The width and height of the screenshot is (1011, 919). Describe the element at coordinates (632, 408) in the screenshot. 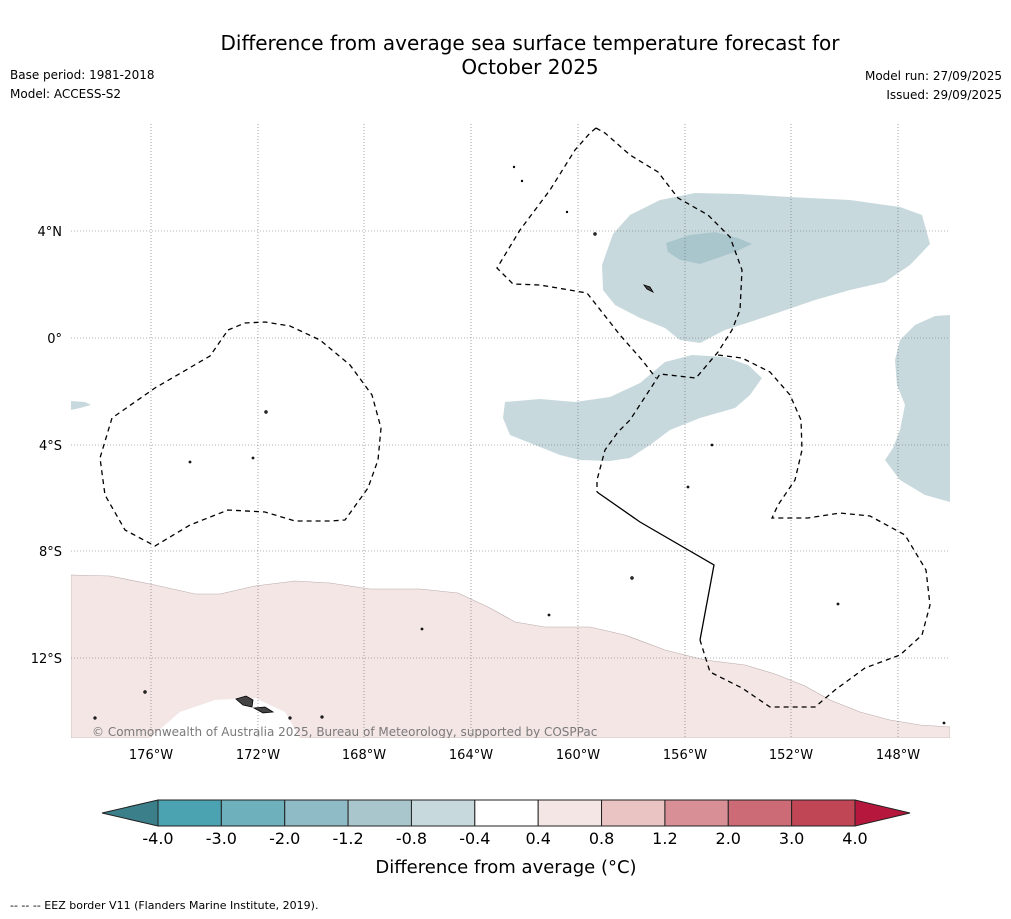

I see `cool-anomaly-central` at that location.